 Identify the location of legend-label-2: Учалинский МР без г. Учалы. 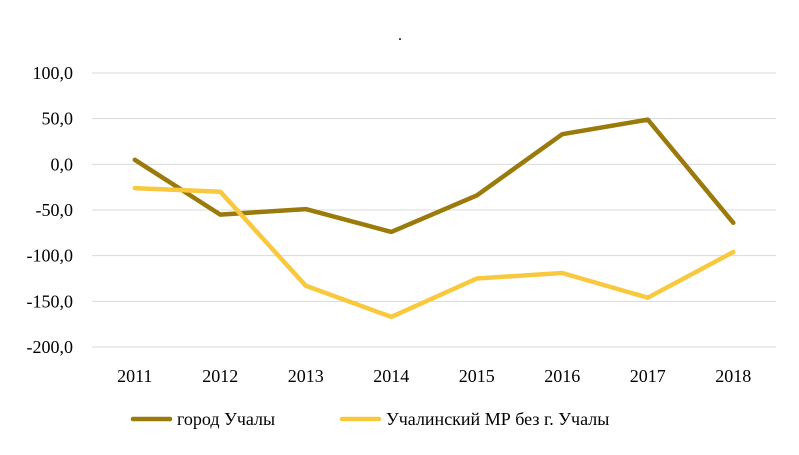
(497, 419).